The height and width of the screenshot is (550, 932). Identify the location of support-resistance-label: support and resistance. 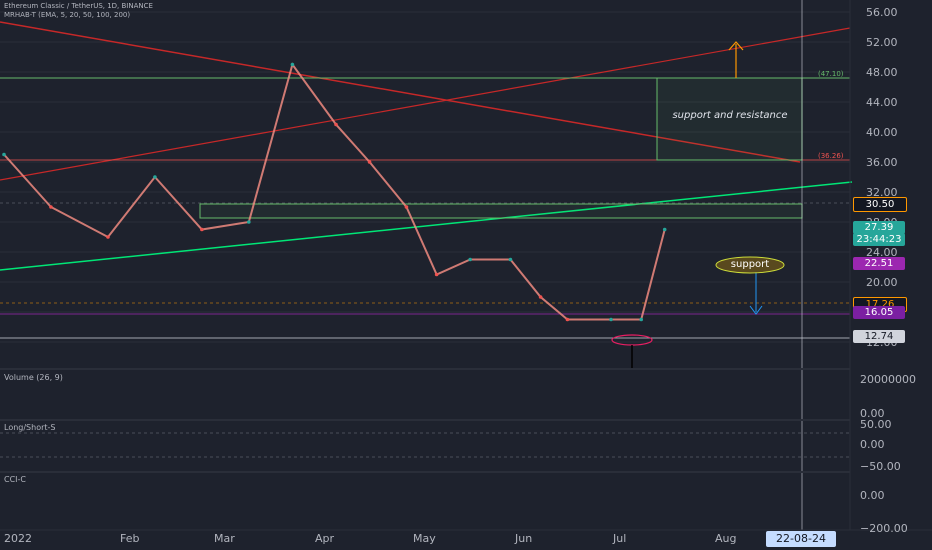
(730, 115).